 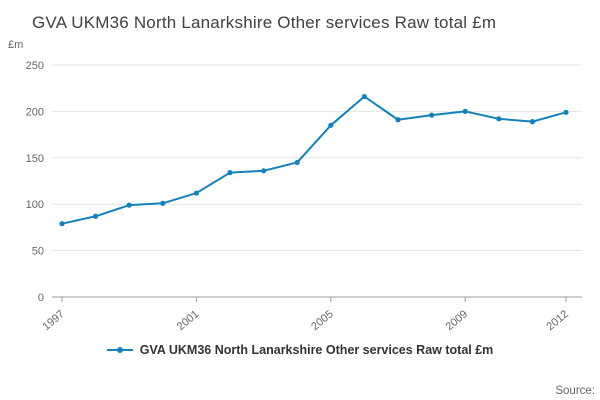 What do you see at coordinates (322, 320) in the screenshot?
I see `x-tick-label: 2005` at bounding box center [322, 320].